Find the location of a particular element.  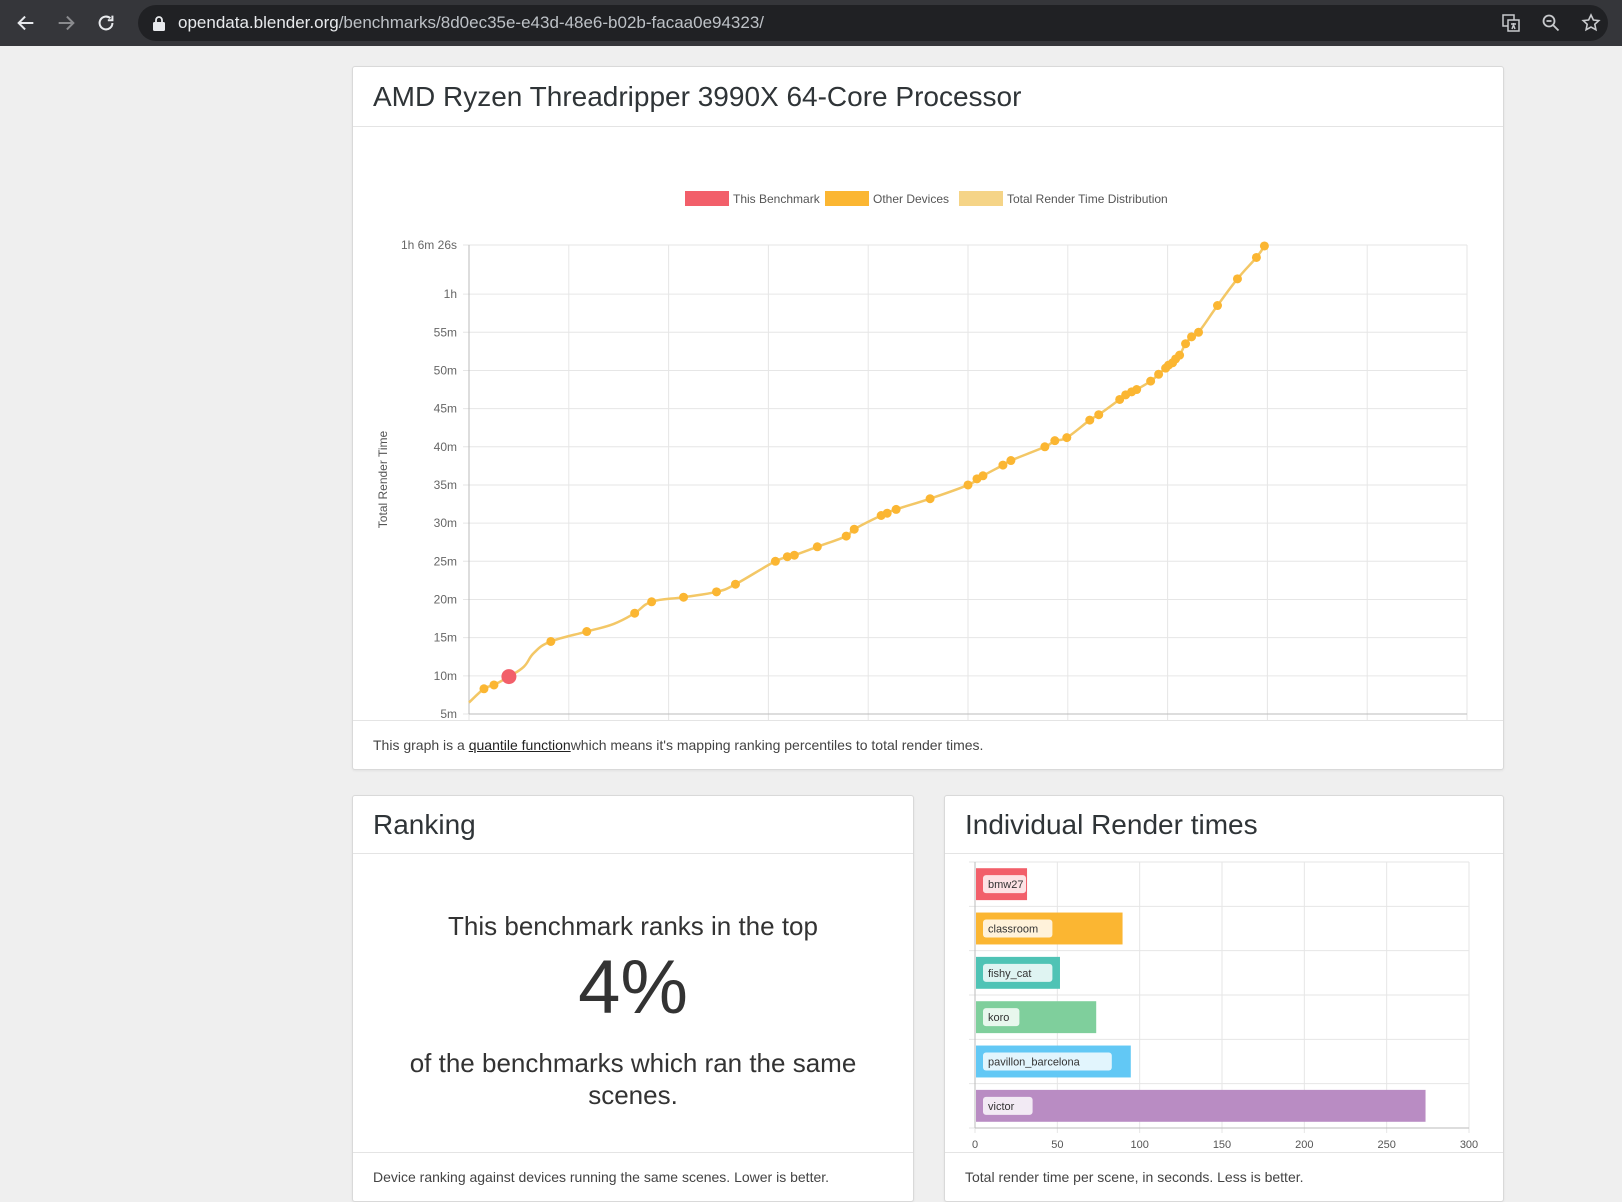

x-tick-label: 50 is located at coordinates (1057, 1145).